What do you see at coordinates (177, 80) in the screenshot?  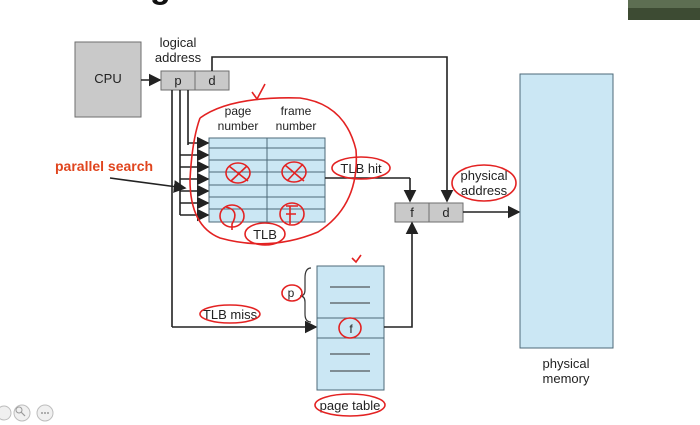 I see `logical-p-label: p` at bounding box center [177, 80].